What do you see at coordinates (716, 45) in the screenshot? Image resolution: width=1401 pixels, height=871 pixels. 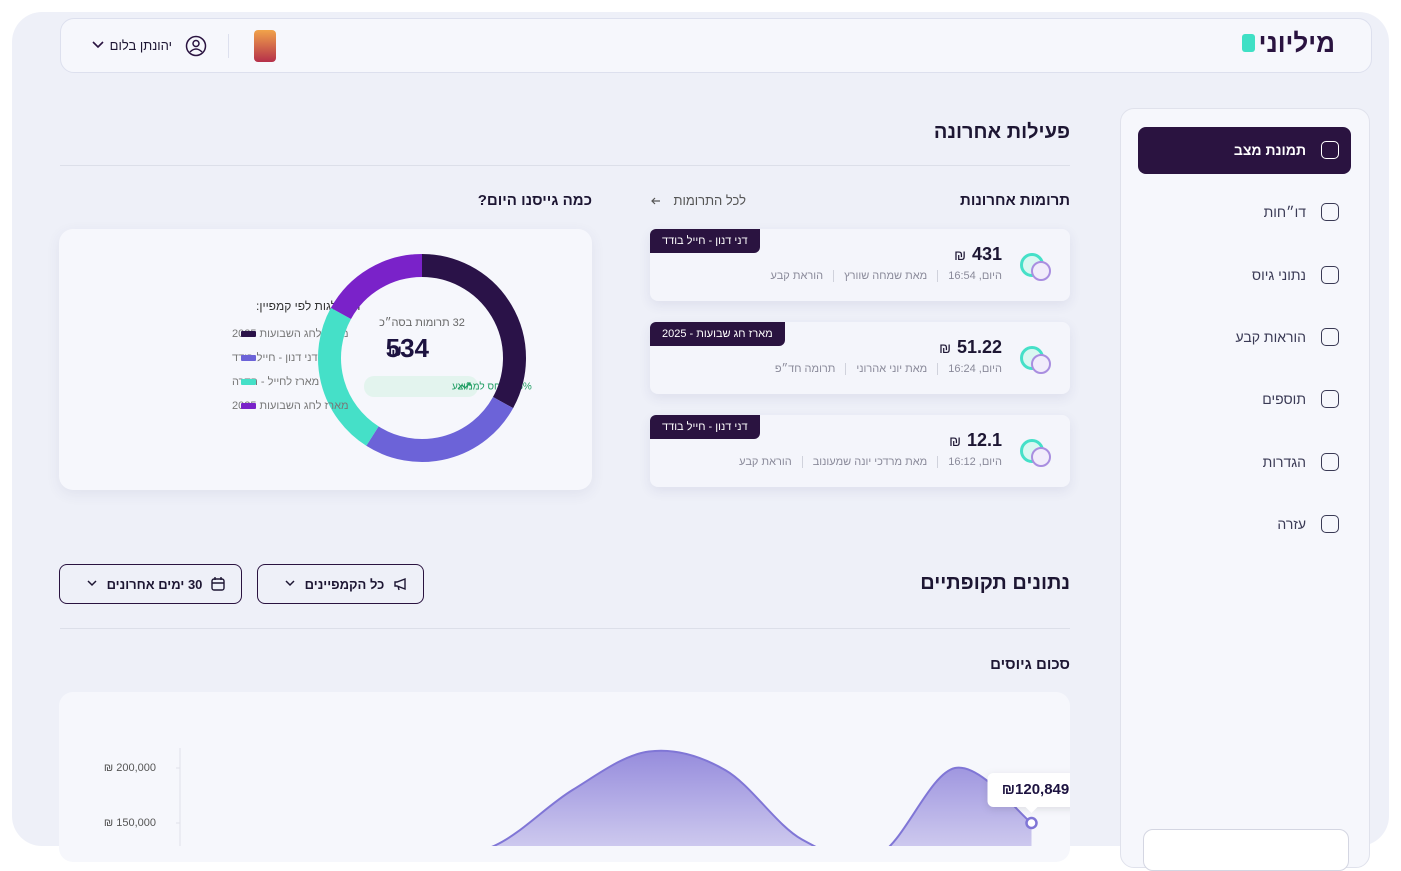 I see `header` at bounding box center [716, 45].